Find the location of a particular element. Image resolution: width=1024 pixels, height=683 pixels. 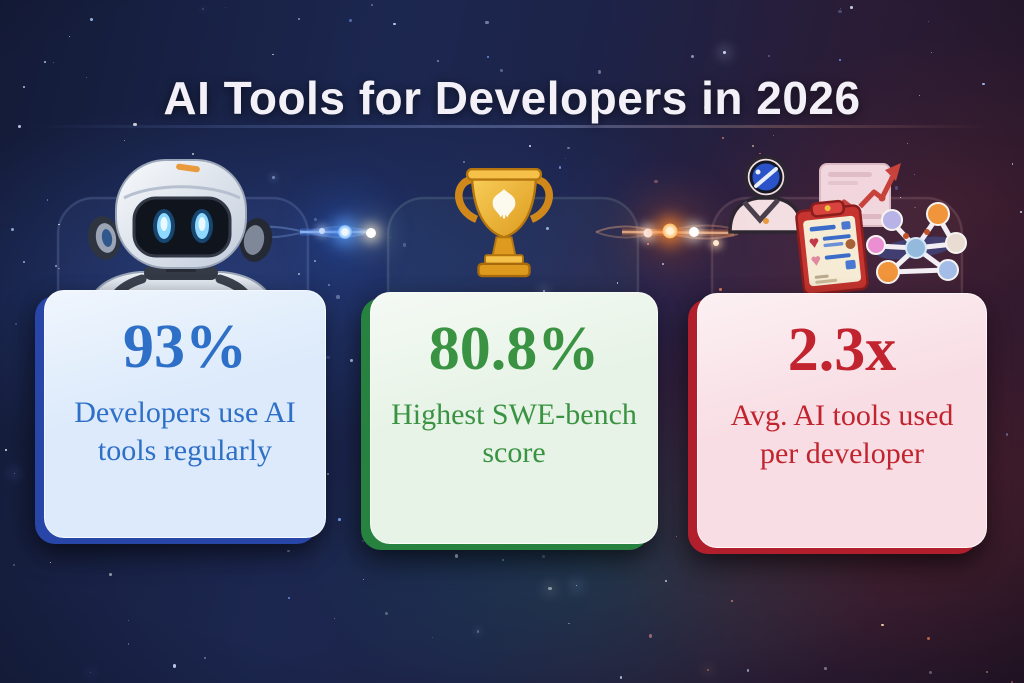

stat-label: Developers use AI tools regularly is located at coordinates (185, 432).